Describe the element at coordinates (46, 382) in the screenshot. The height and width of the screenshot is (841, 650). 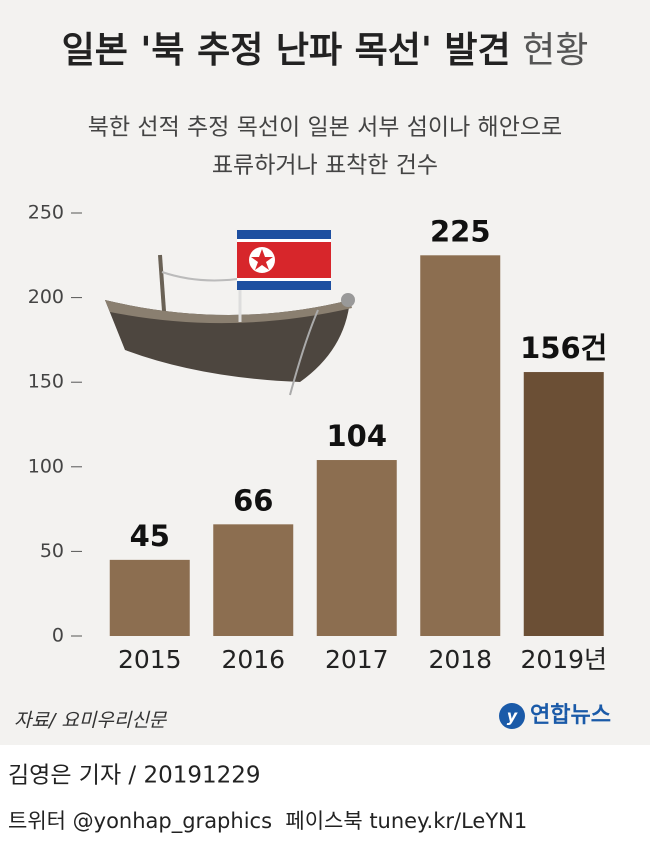
I see `y-tick-label: 150` at that location.